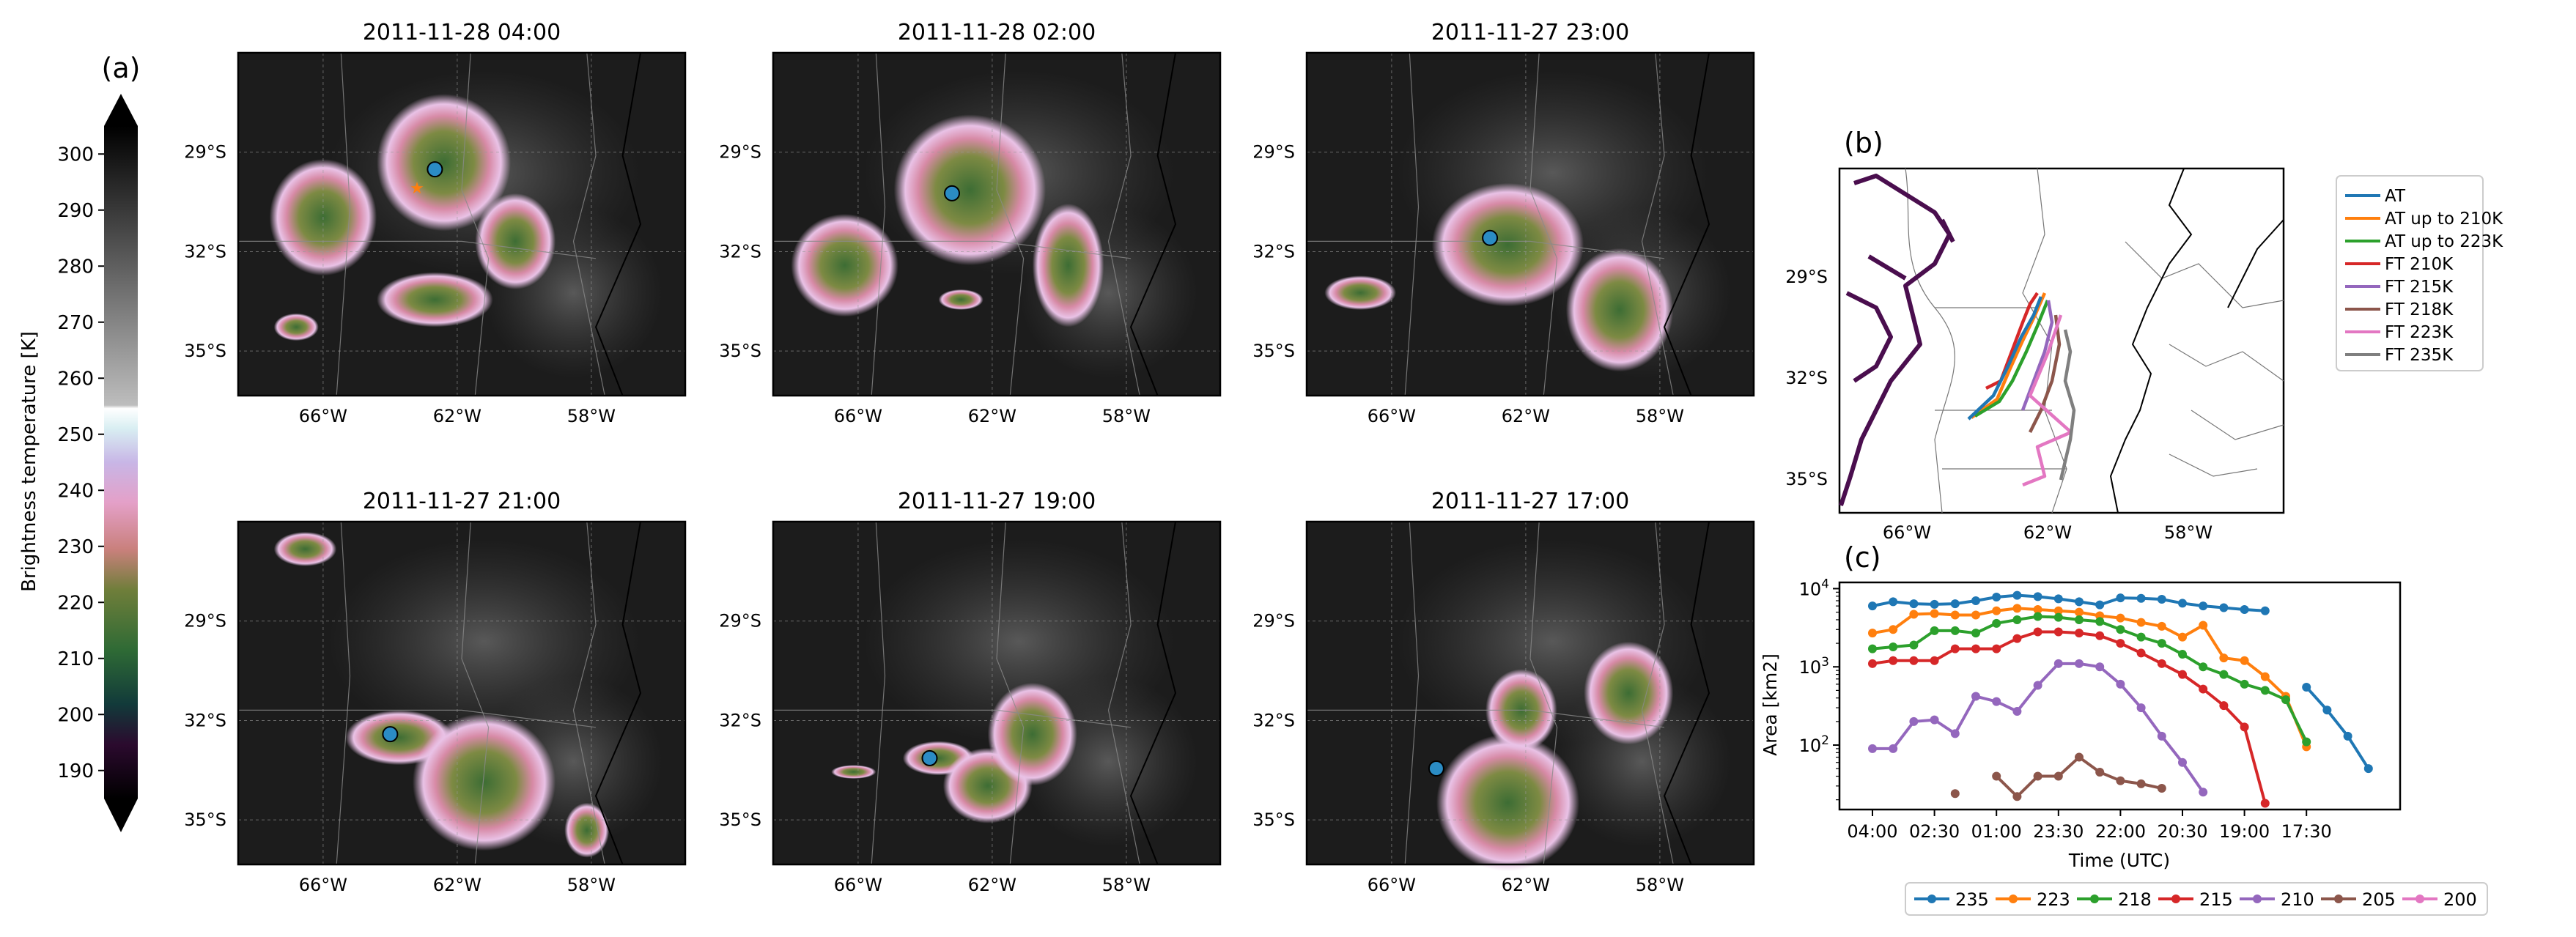 This screenshot has height=937, width=2576. I want to click on track-legend-label: AT up to 210K, so click(2444, 219).